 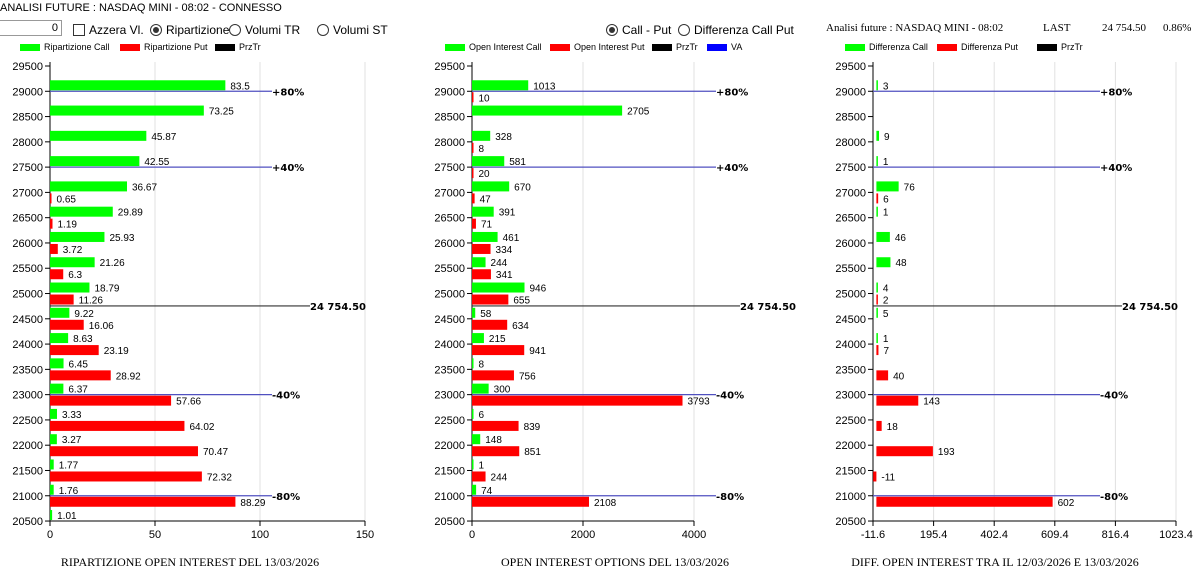 I want to click on legend-item: VA, so click(x=724, y=47).